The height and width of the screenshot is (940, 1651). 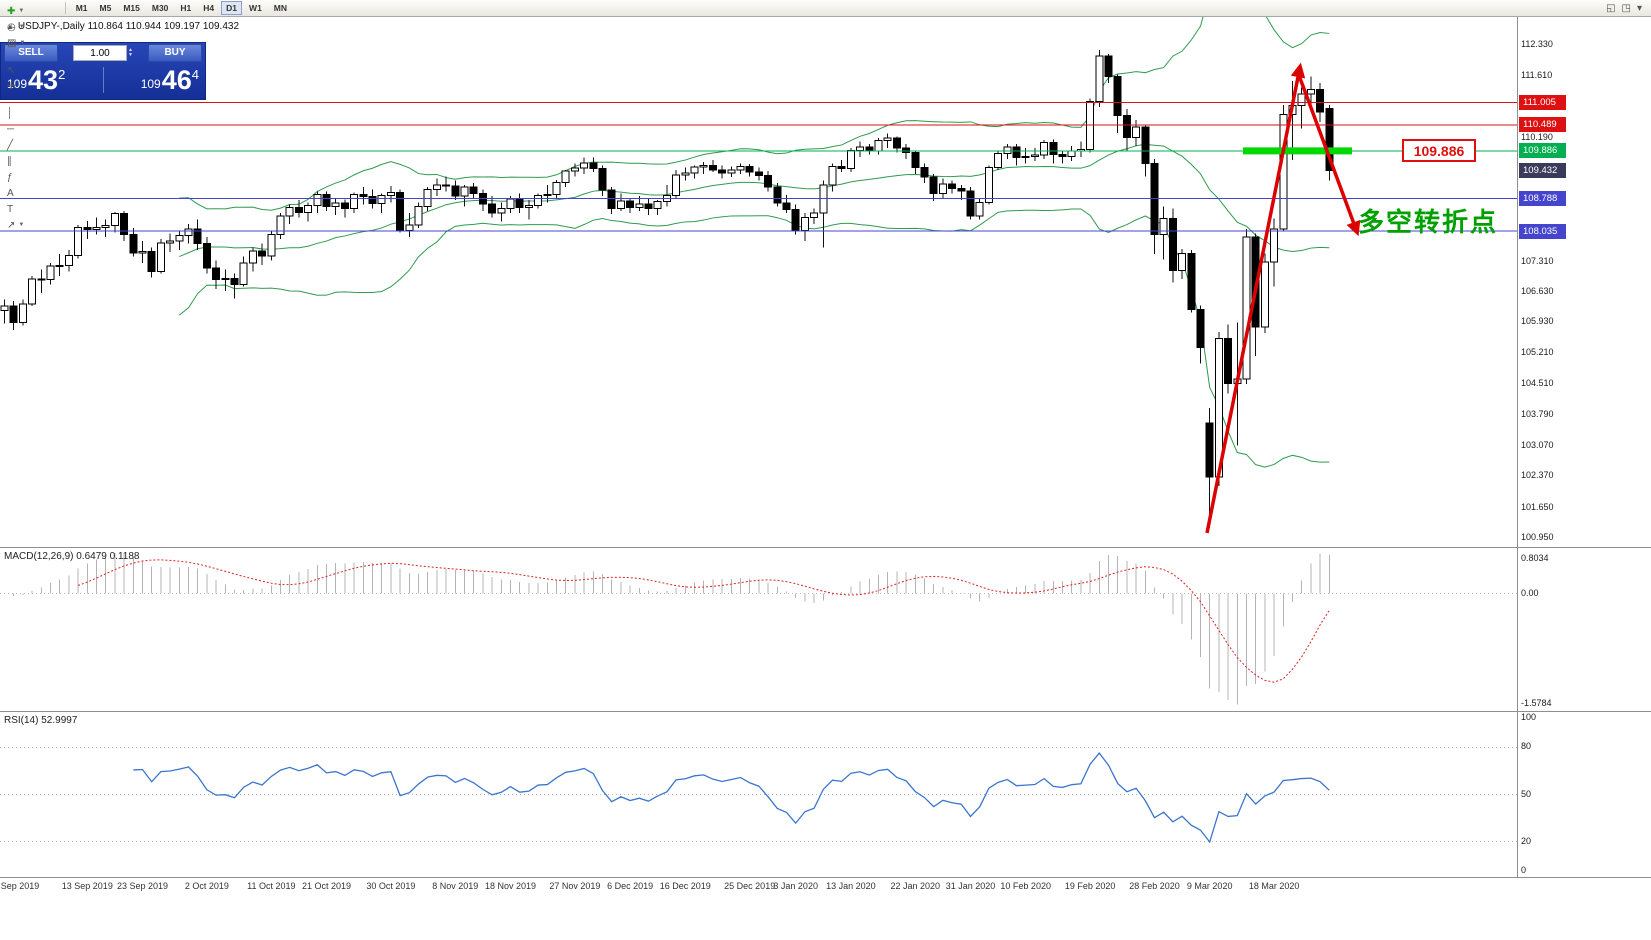 I want to click on time-scale-label: 3 Jan 2020, so click(x=795, y=886).